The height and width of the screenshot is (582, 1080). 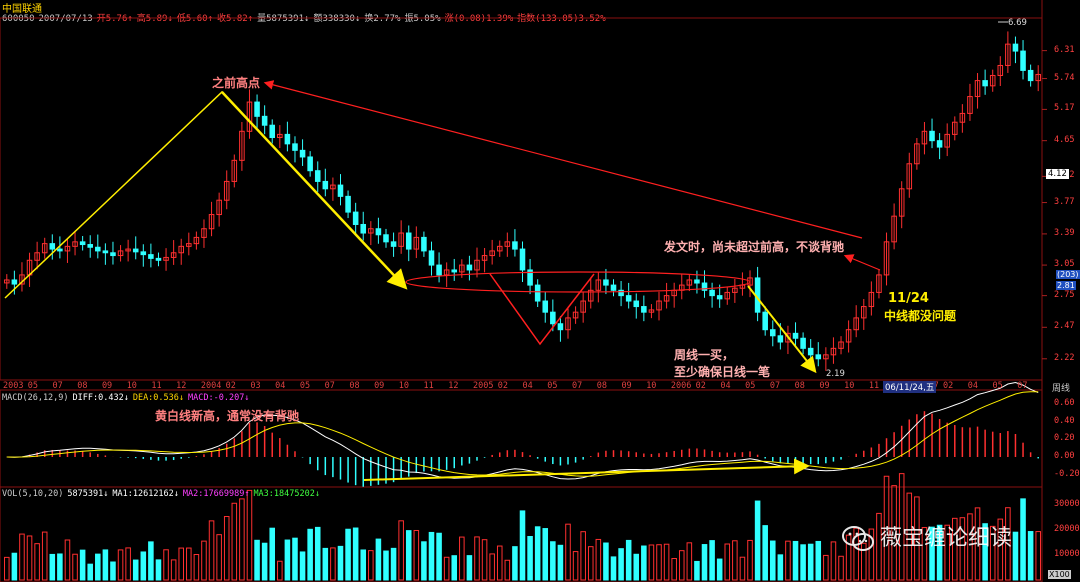 I want to click on price-tick-label-1: 5.74, so click(x=1064, y=77).